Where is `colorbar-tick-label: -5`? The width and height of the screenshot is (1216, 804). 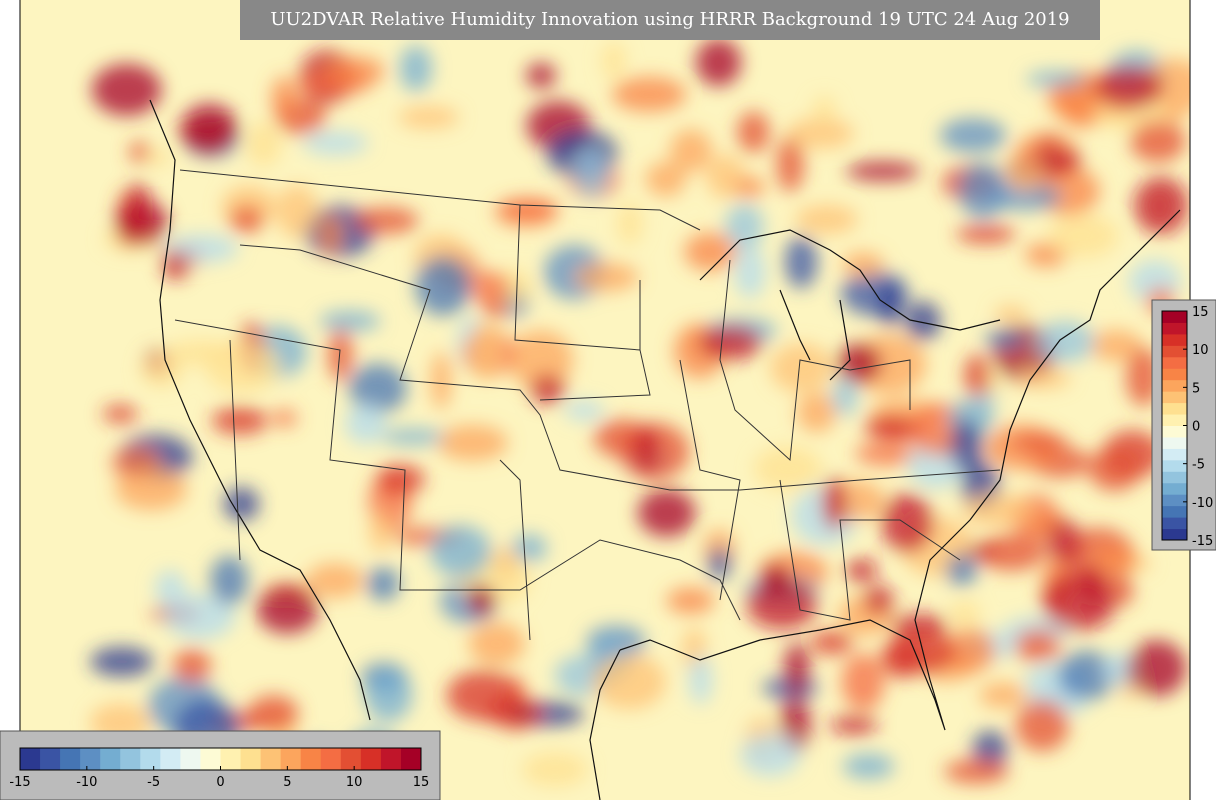 colorbar-tick-label: -5 is located at coordinates (153, 782).